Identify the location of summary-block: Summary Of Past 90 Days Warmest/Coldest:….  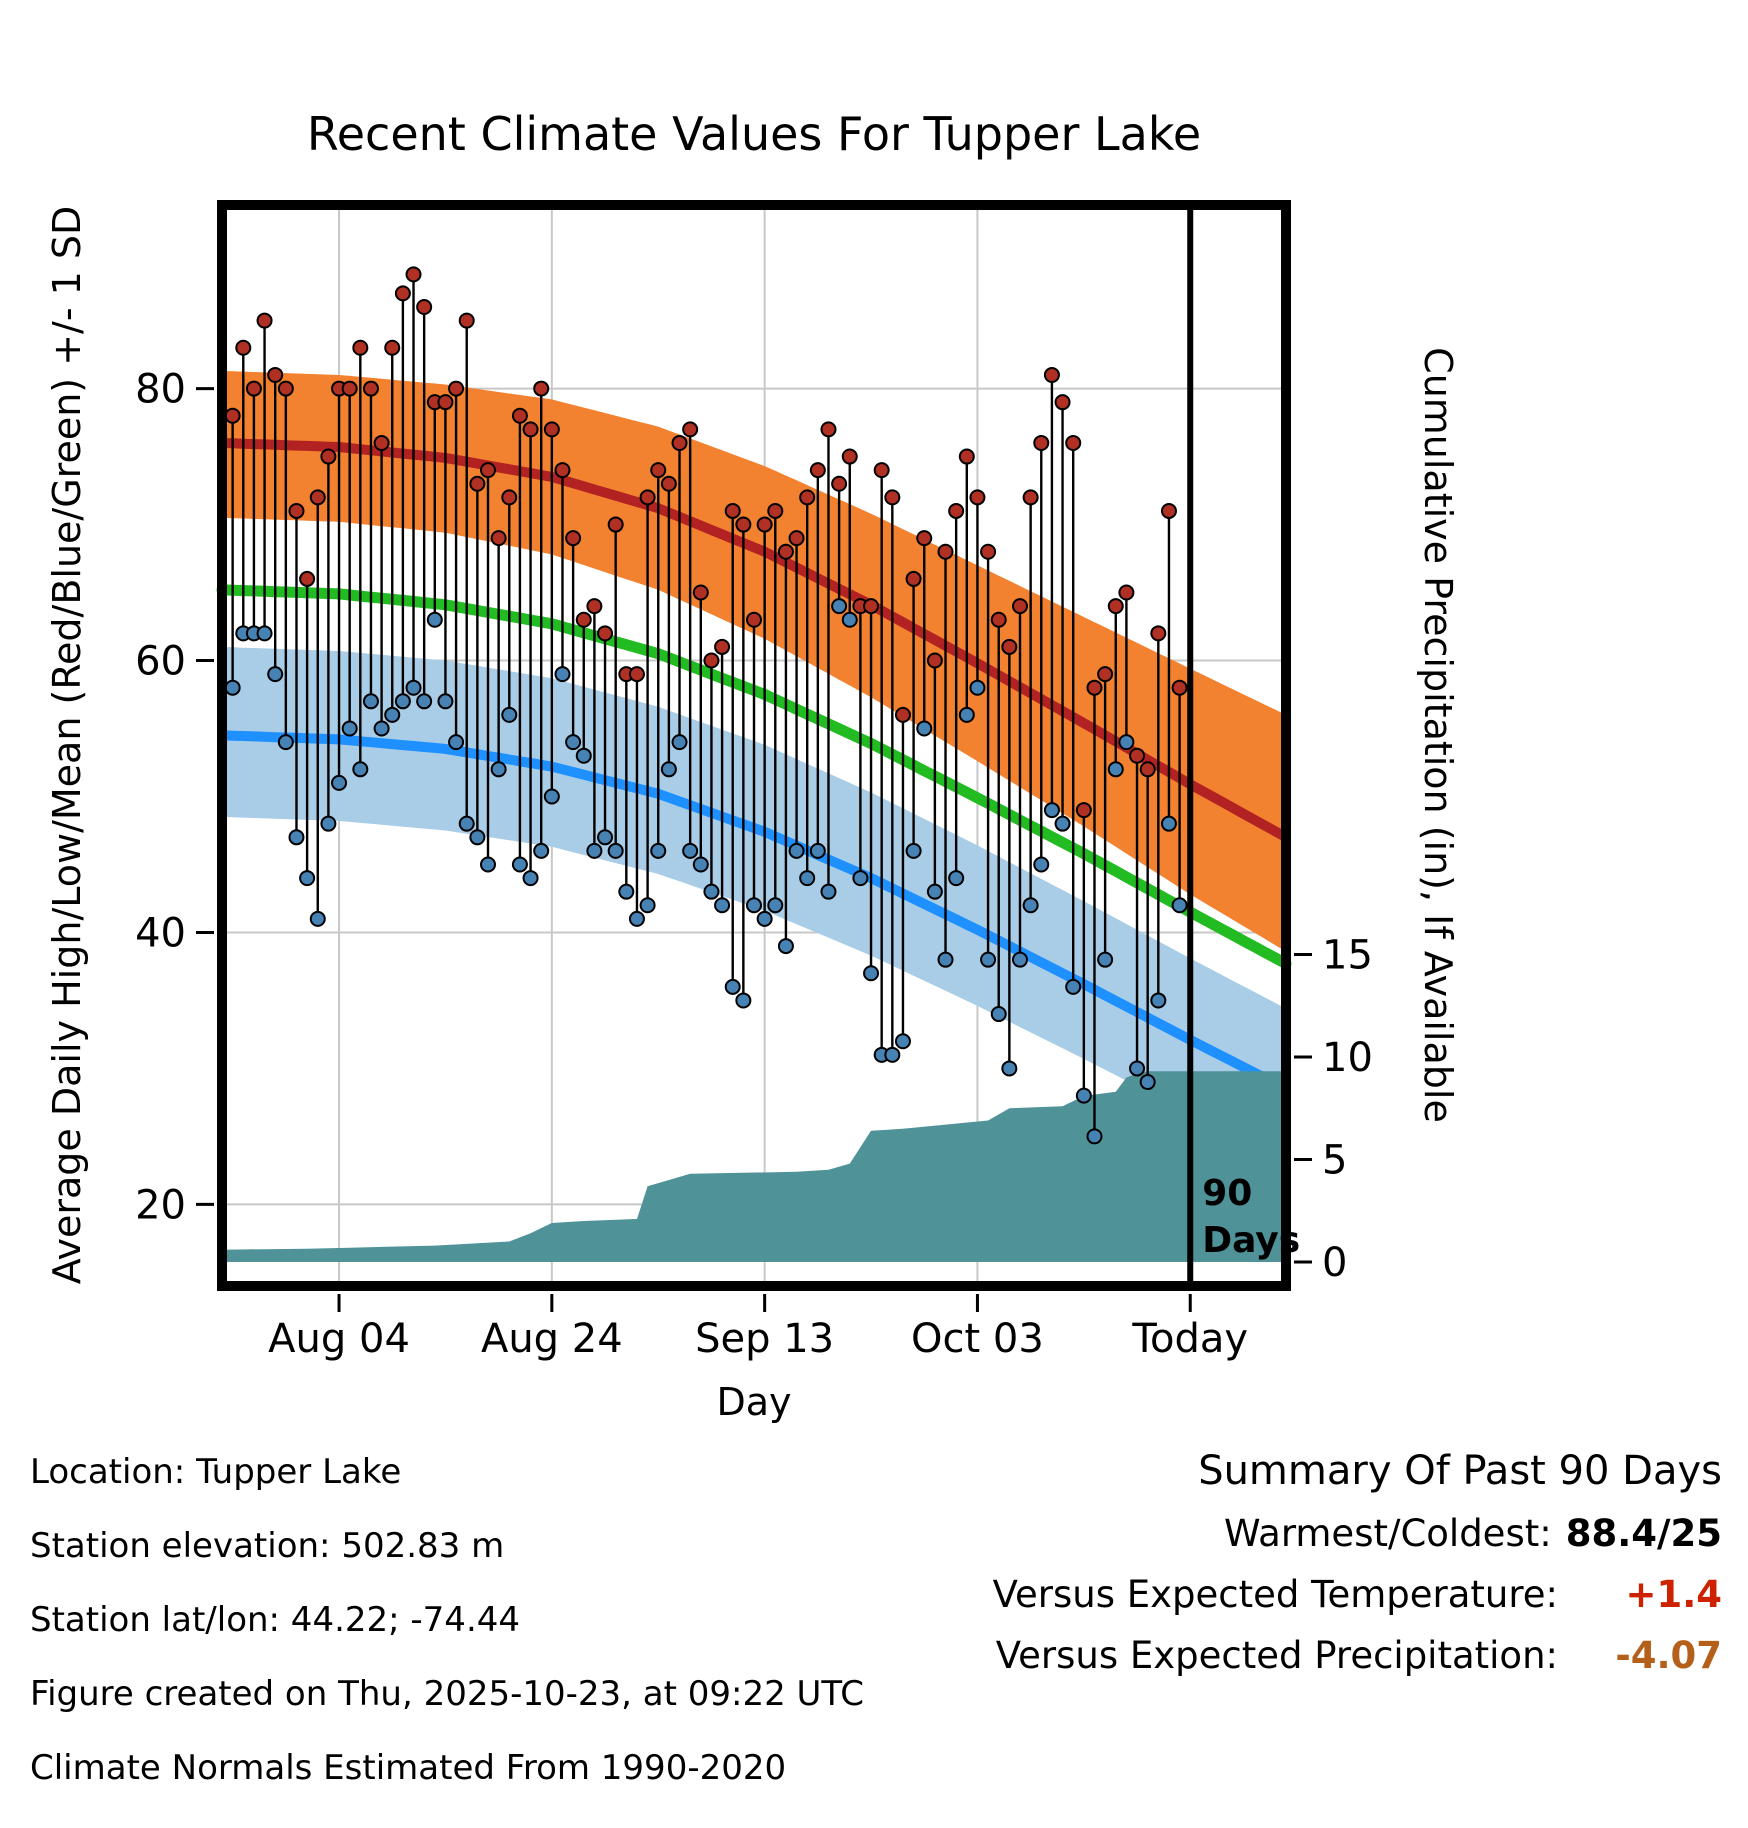
(1357, 1571).